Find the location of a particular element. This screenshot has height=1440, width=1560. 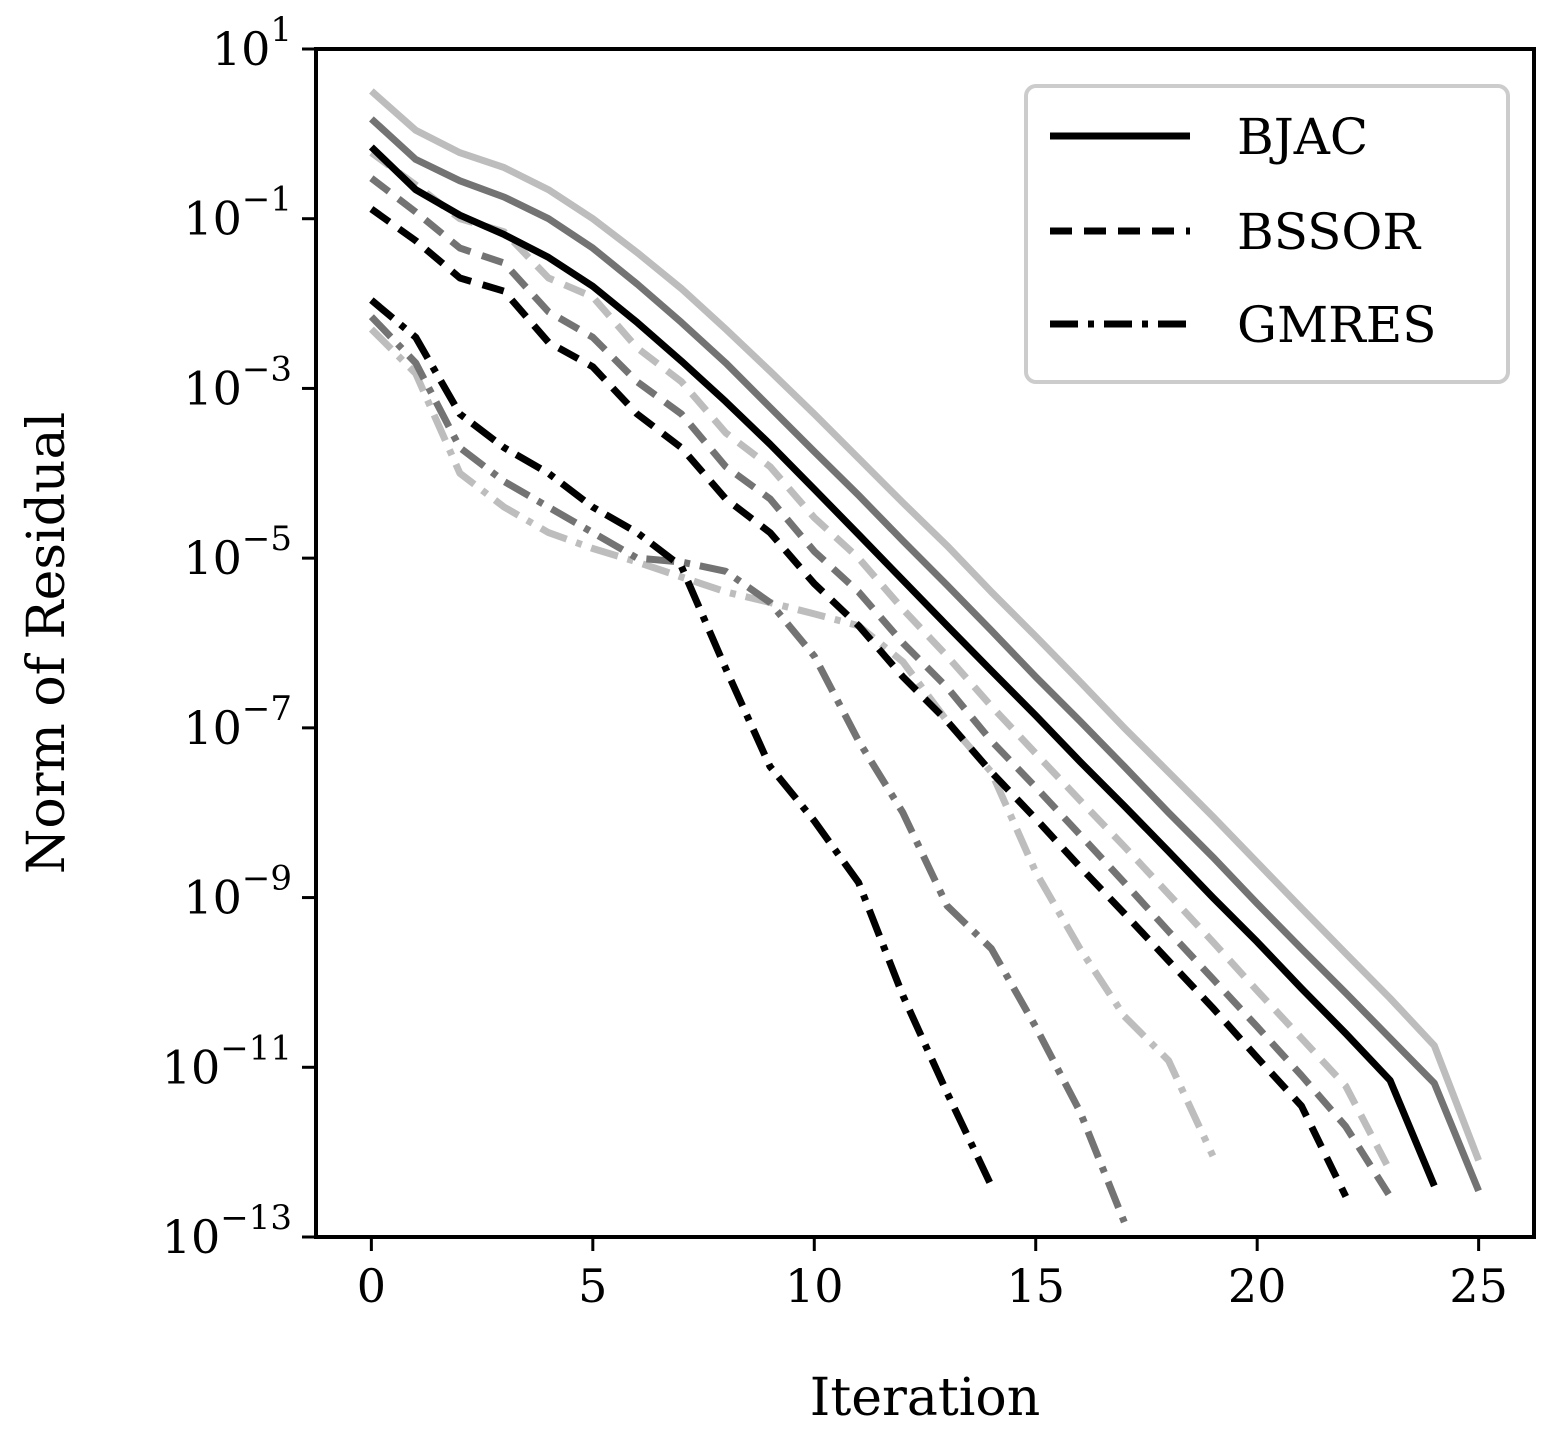

x-tick-label: 5 is located at coordinates (592, 1286).